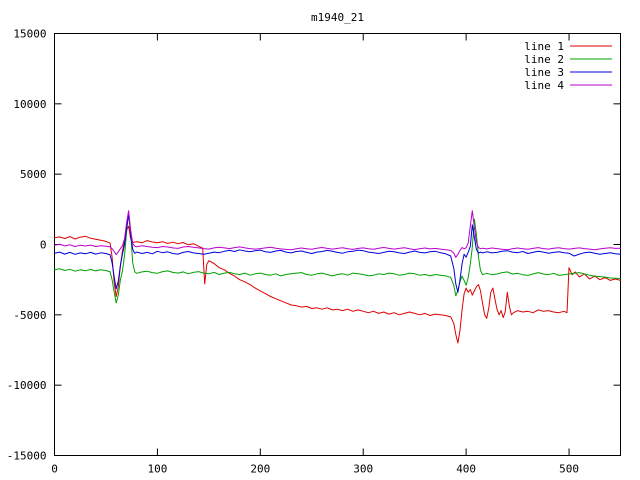 Image resolution: width=640 pixels, height=480 pixels. I want to click on legend-label: line 3, so click(544, 72).